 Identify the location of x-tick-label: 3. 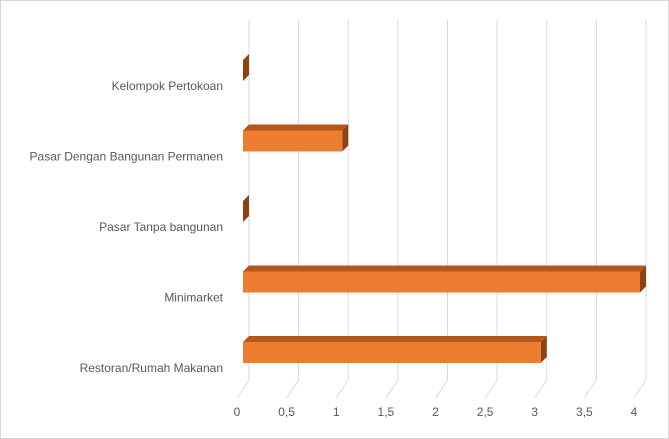
(534, 412).